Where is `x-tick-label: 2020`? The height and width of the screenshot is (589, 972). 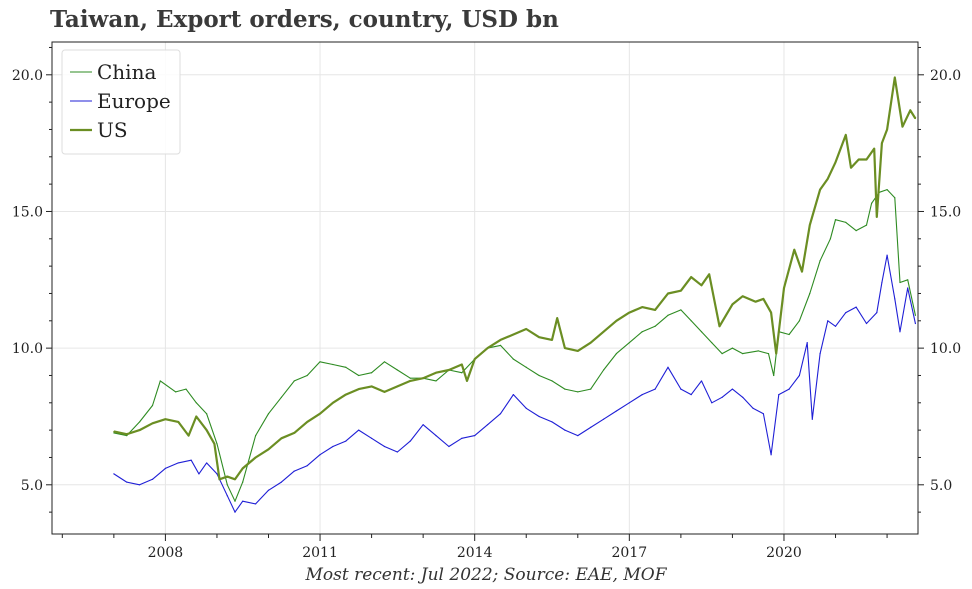 x-tick-label: 2020 is located at coordinates (784, 553).